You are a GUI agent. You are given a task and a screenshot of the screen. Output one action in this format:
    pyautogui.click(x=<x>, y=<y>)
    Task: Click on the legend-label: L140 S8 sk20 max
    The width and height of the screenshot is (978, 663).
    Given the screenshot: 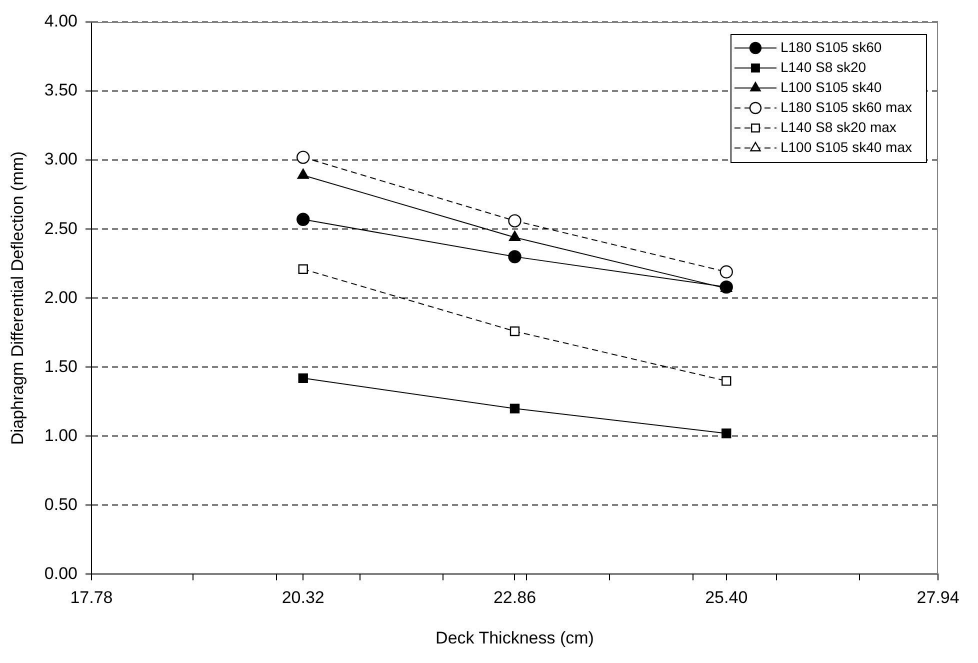 What is the action you would take?
    pyautogui.click(x=838, y=126)
    